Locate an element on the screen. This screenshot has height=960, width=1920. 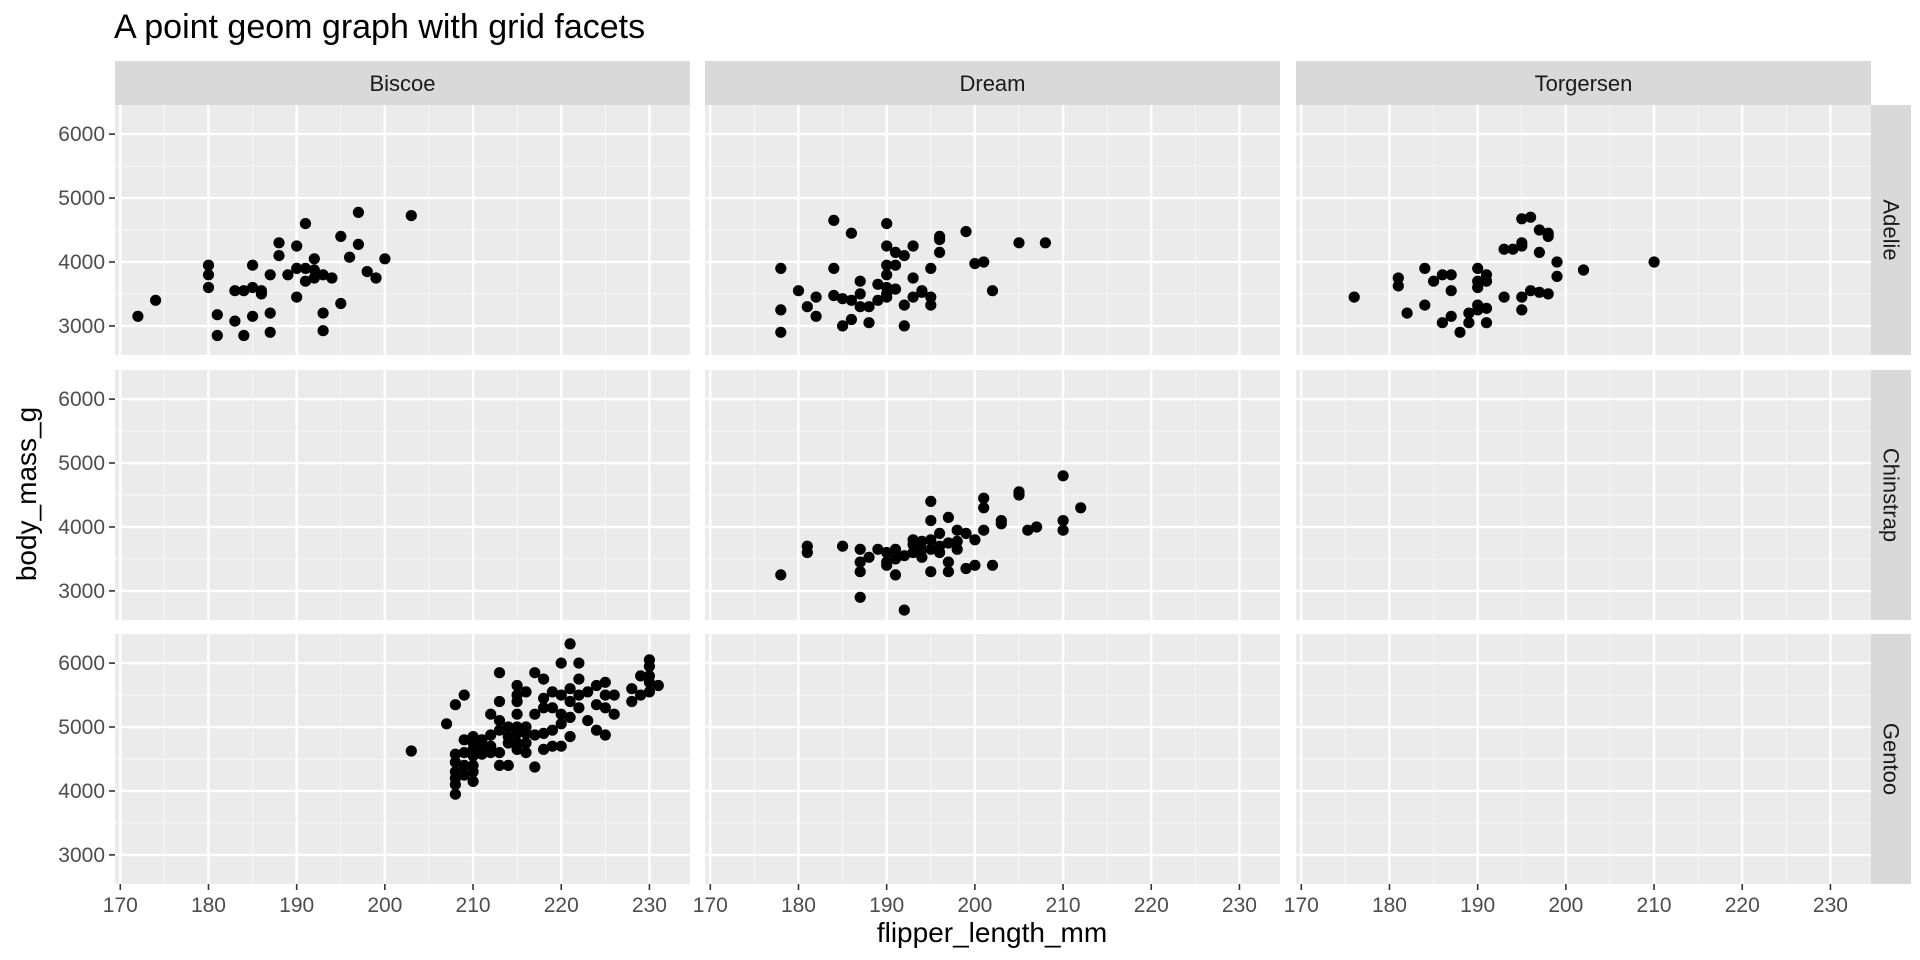
facet-panel-adelie-dream is located at coordinates (992, 230).